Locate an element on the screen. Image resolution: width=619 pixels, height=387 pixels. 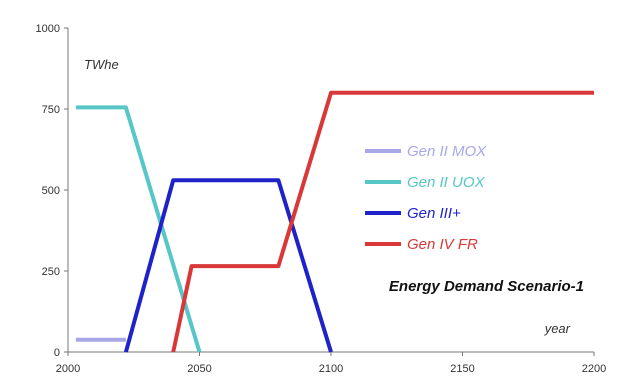
x-tick-label: 2150 is located at coordinates (462, 369).